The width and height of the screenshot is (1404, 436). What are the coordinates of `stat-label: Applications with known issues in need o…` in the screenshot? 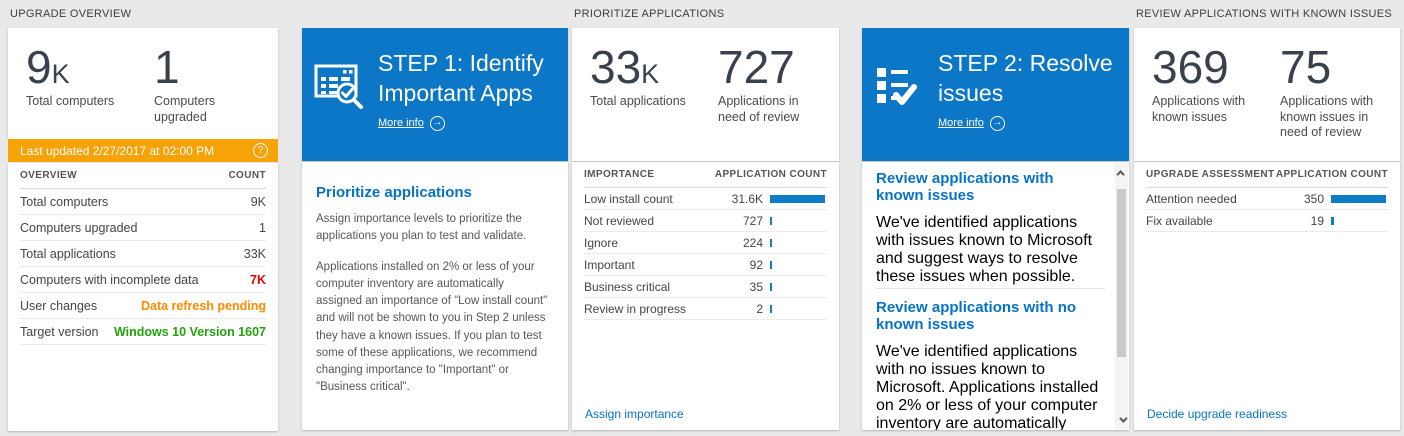 It's located at (1327, 117).